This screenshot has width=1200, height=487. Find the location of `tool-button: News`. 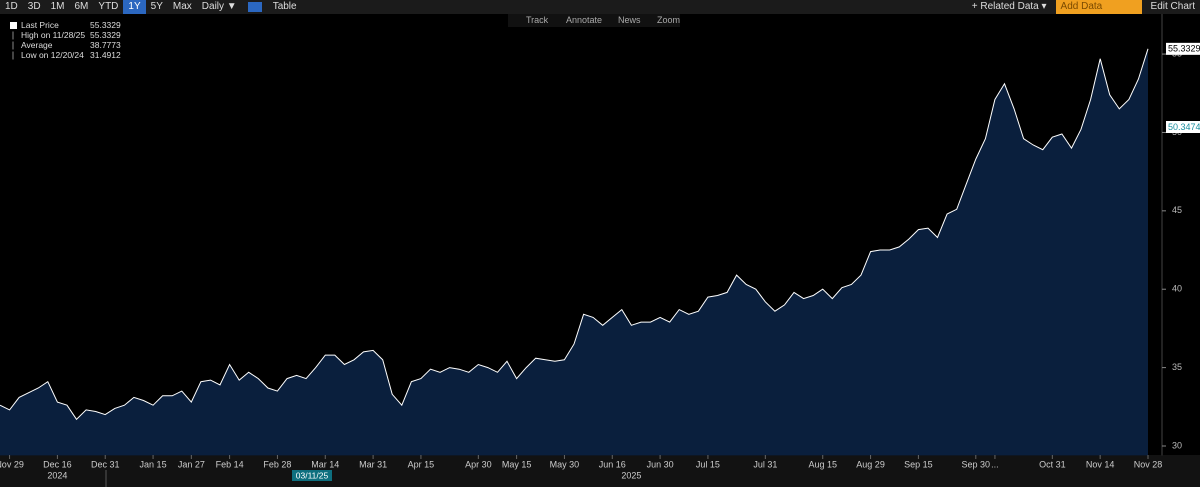

tool-button: News is located at coordinates (629, 20).